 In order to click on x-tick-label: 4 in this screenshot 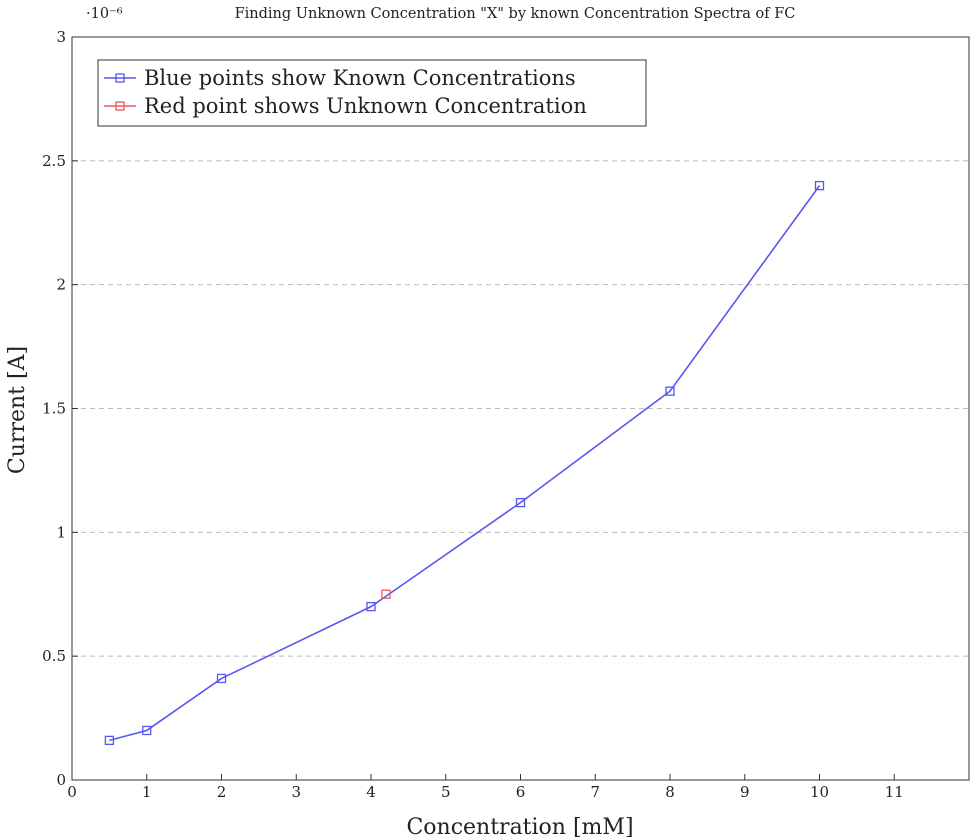, I will do `click(371, 792)`.